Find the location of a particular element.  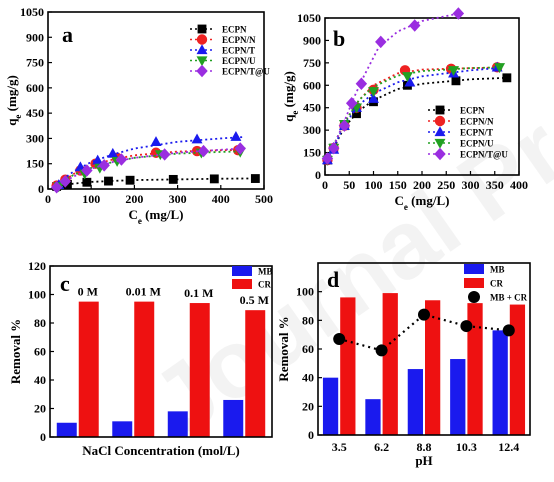

x-tick-label: 3.5 is located at coordinates (339, 447).